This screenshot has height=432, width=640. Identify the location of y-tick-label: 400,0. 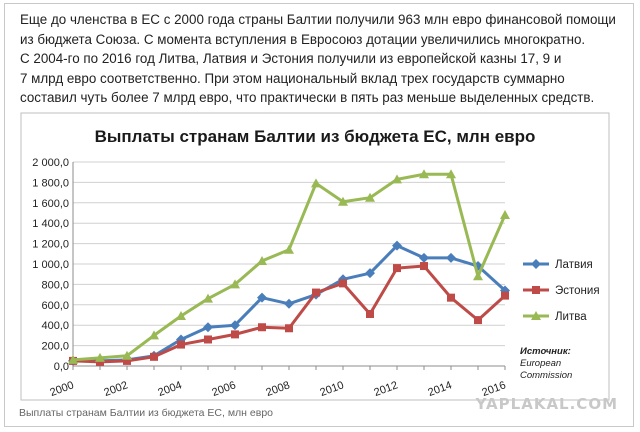
(55, 326).